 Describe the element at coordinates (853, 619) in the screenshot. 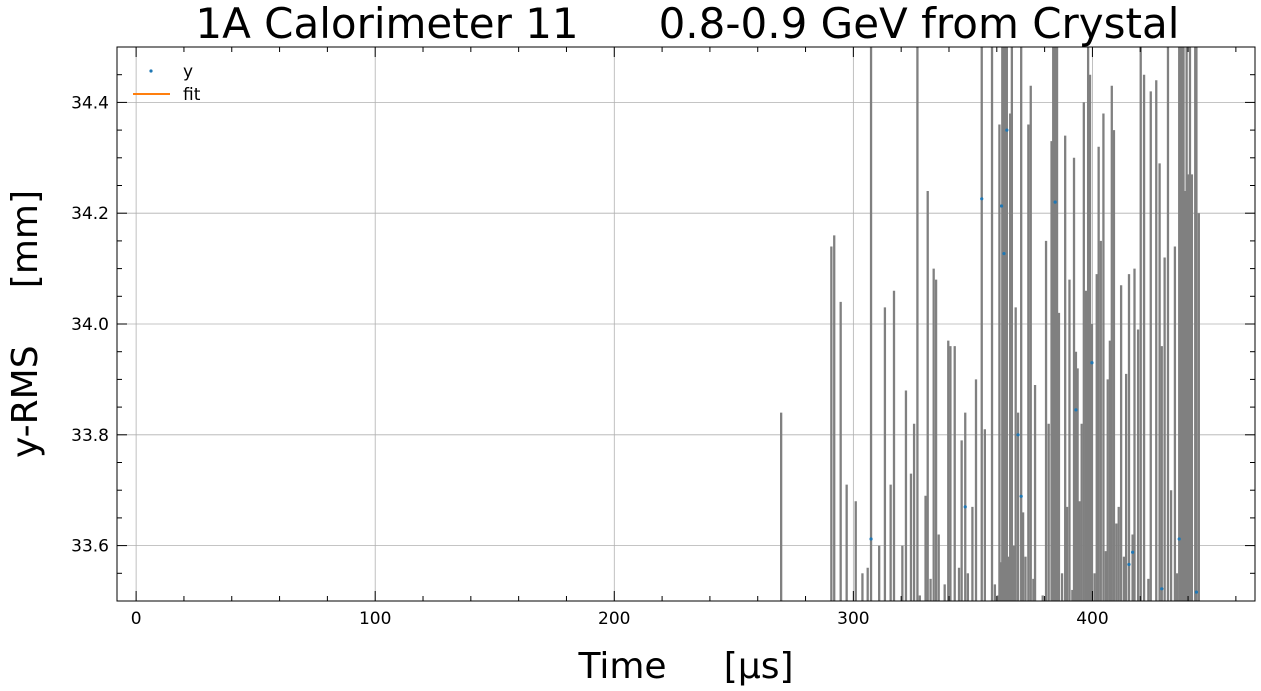

I see `x-tick-label: 300` at that location.